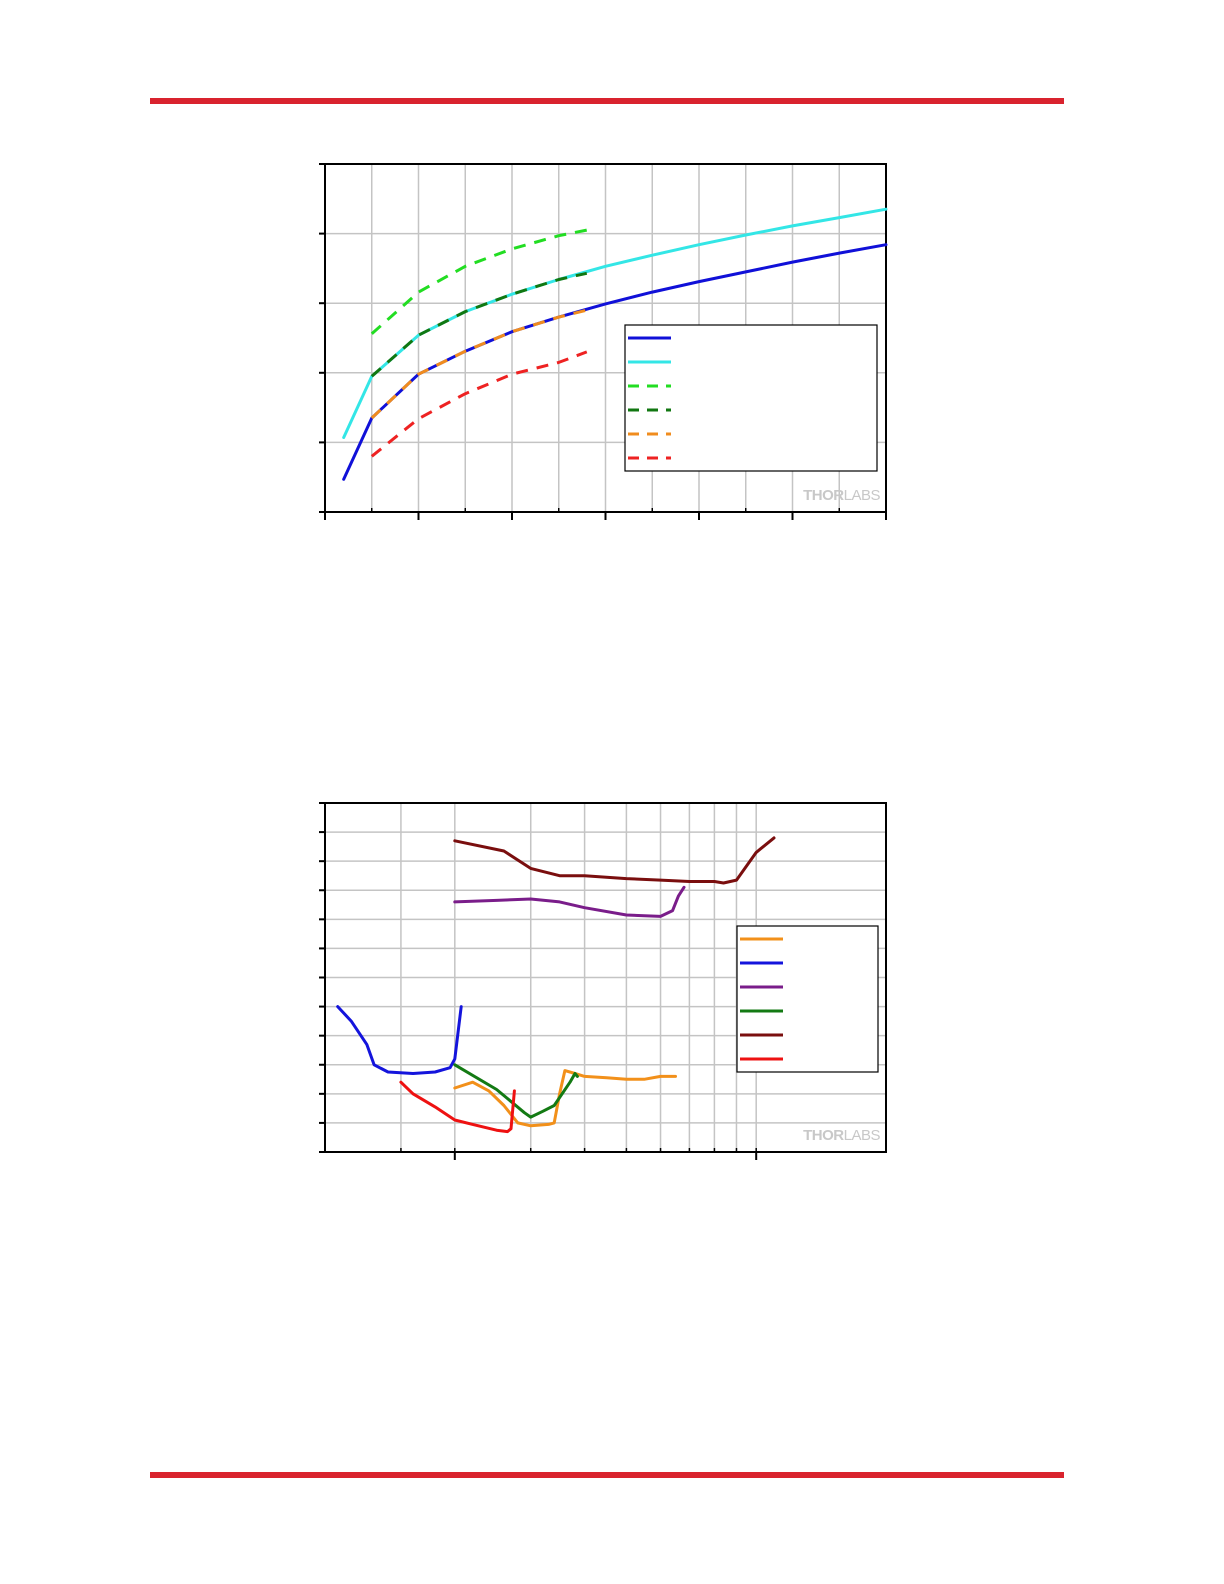 The image size is (1224, 1584). I want to click on chart-1: THORLABS, so click(603, 341).